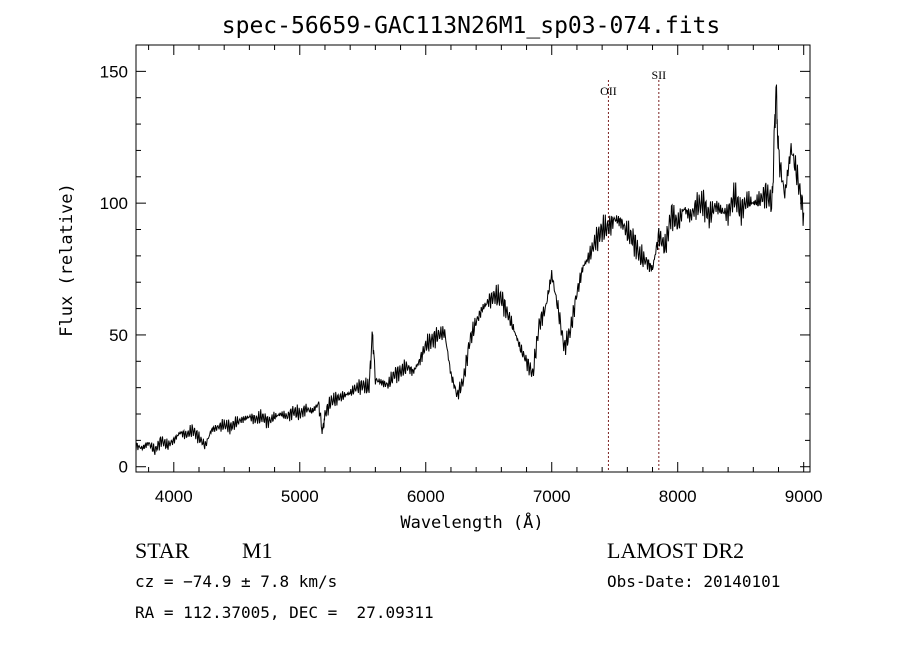  What do you see at coordinates (114, 203) in the screenshot?
I see `y-tick-label: 100` at bounding box center [114, 203].